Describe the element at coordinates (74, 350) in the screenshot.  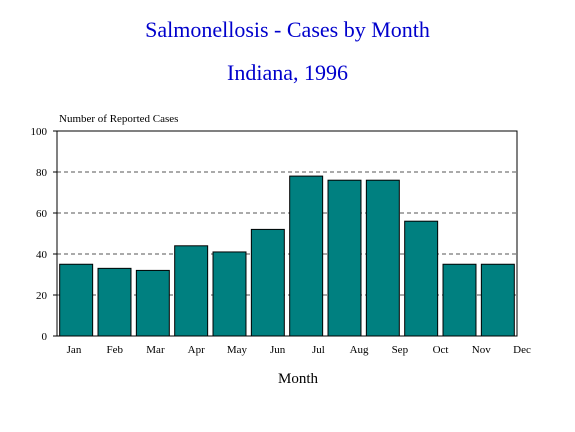
I see `x-tick-label-jan: Jan` at that location.